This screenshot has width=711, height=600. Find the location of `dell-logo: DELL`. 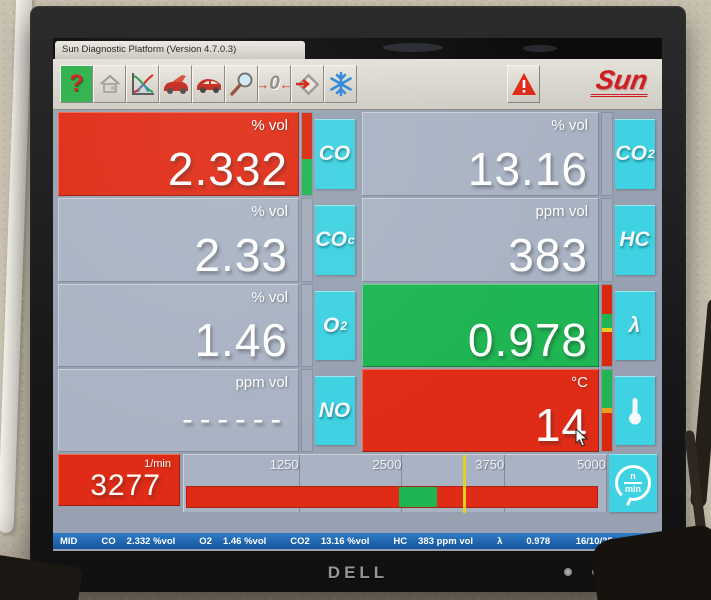

dell-logo: DELL is located at coordinates (358, 572).